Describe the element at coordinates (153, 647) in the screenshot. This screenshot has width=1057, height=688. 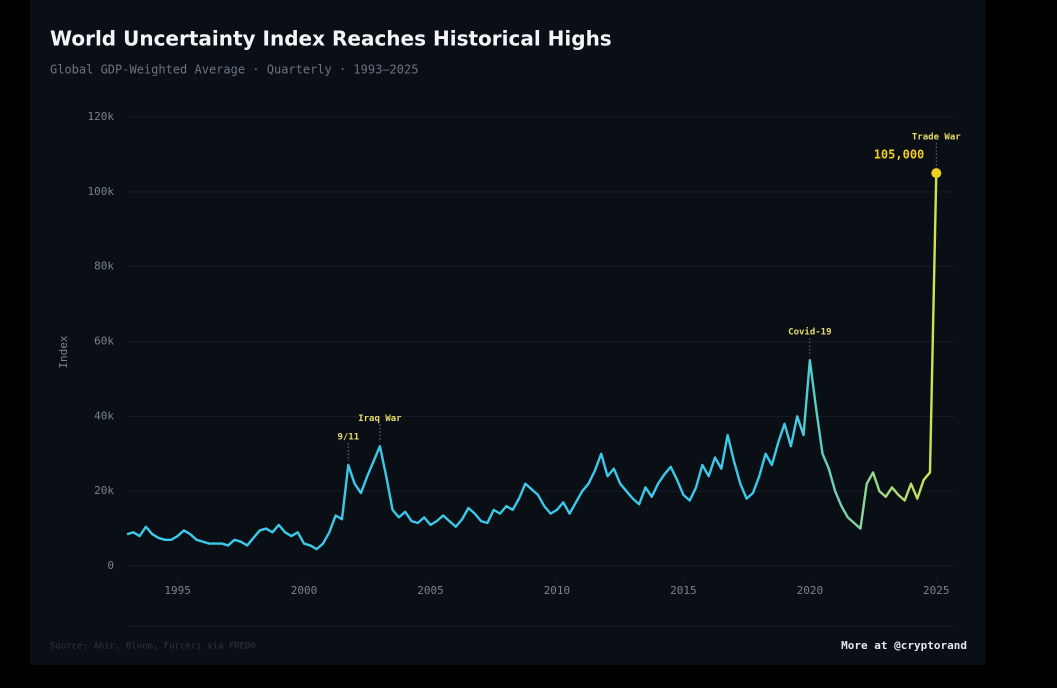
I see `source: Source: Ahir, Bloom, Furceri via FRED®` at that location.